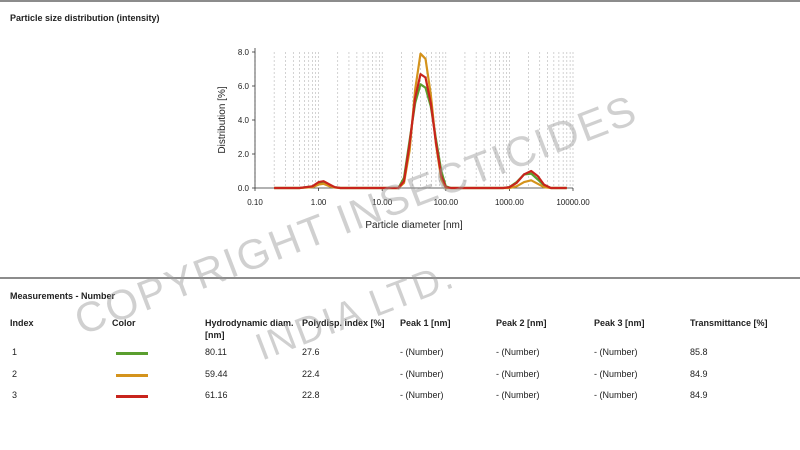 The height and width of the screenshot is (450, 800). What do you see at coordinates (573, 202) in the screenshot?
I see `x-tick-label: 10000.00` at bounding box center [573, 202].